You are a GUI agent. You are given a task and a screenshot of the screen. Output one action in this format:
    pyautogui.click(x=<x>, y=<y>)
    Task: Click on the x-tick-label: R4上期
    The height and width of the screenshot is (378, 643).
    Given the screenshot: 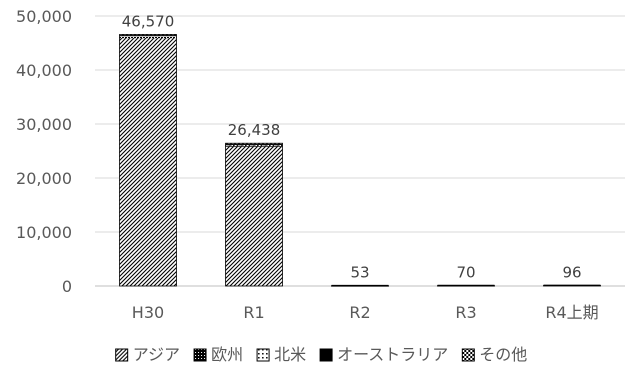 What is the action you would take?
    pyautogui.click(x=571, y=312)
    